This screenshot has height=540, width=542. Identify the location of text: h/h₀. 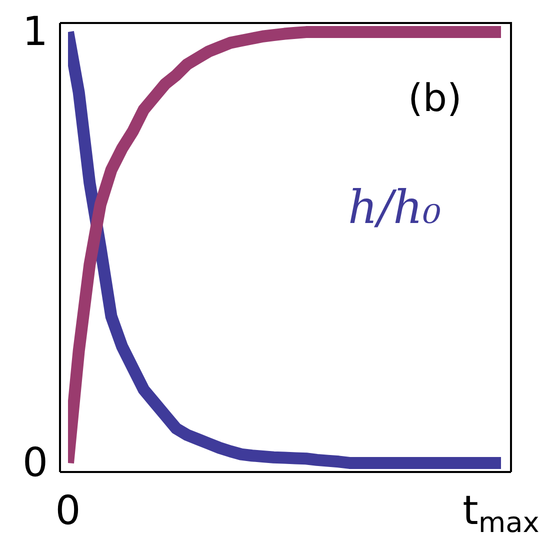
(395, 207).